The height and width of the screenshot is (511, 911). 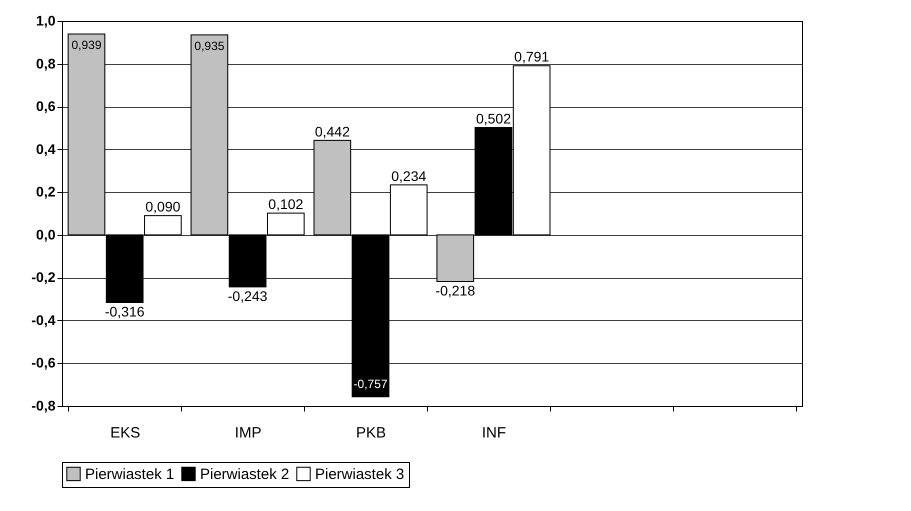 What do you see at coordinates (245, 474) in the screenshot?
I see `legend-label: Pierwiastek 2` at bounding box center [245, 474].